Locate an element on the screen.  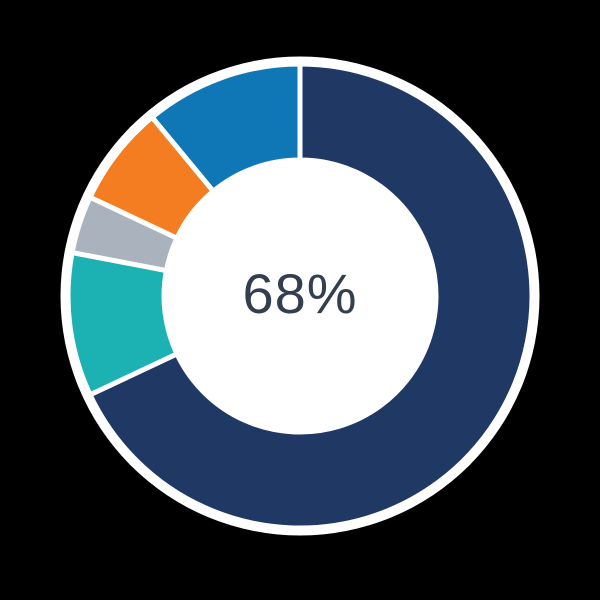
donut-segment-blue is located at coordinates (225, 128).